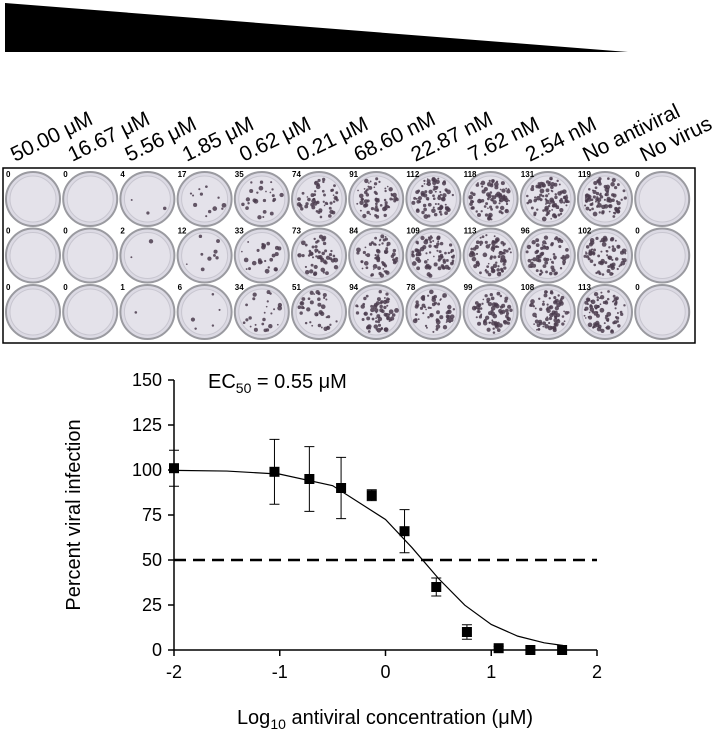  Describe the element at coordinates (147, 470) in the screenshot. I see `y-tick-label: 100` at that location.